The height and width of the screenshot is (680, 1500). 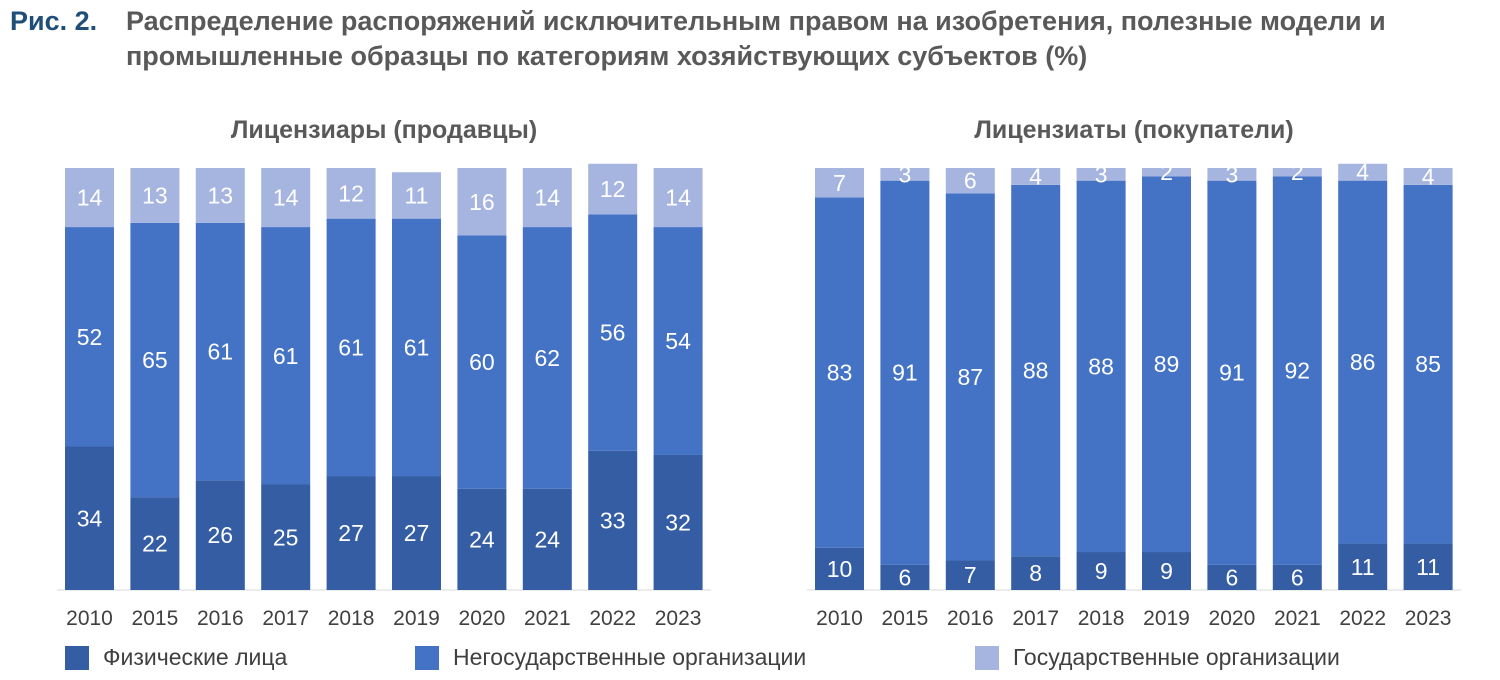 I want to click on data-label: 6, so click(x=970, y=181).